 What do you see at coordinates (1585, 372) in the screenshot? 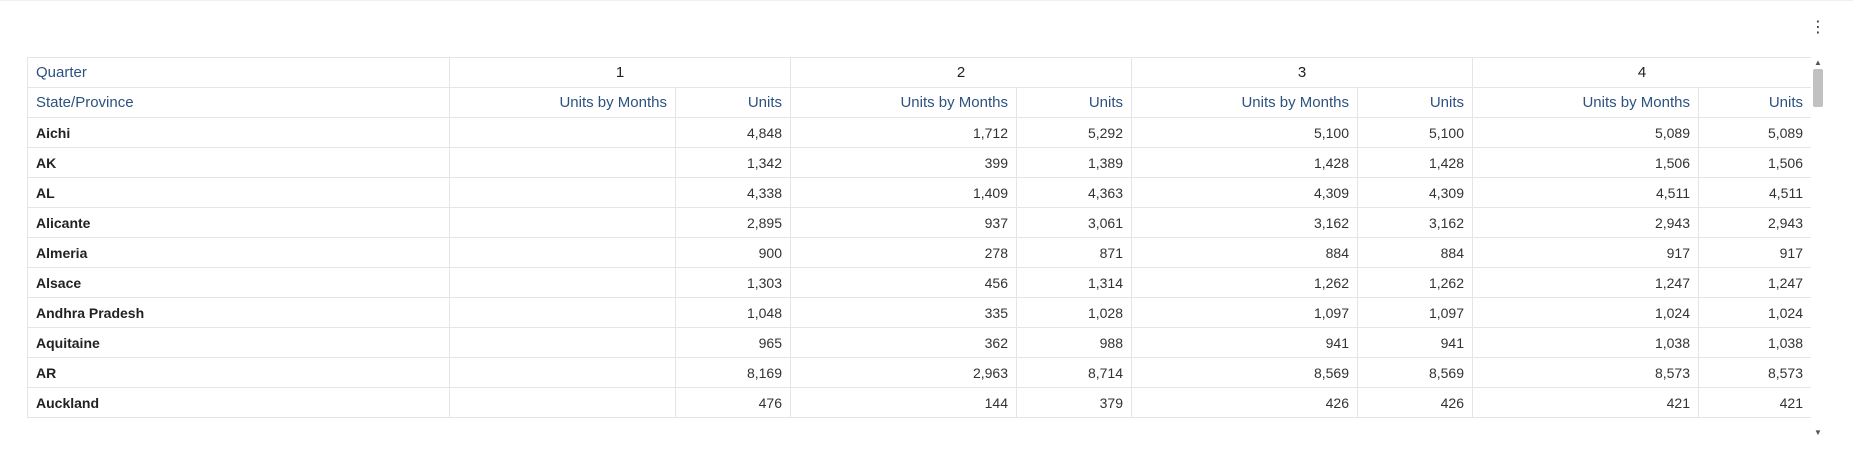
I see `value-cell: 8,573` at bounding box center [1585, 372].